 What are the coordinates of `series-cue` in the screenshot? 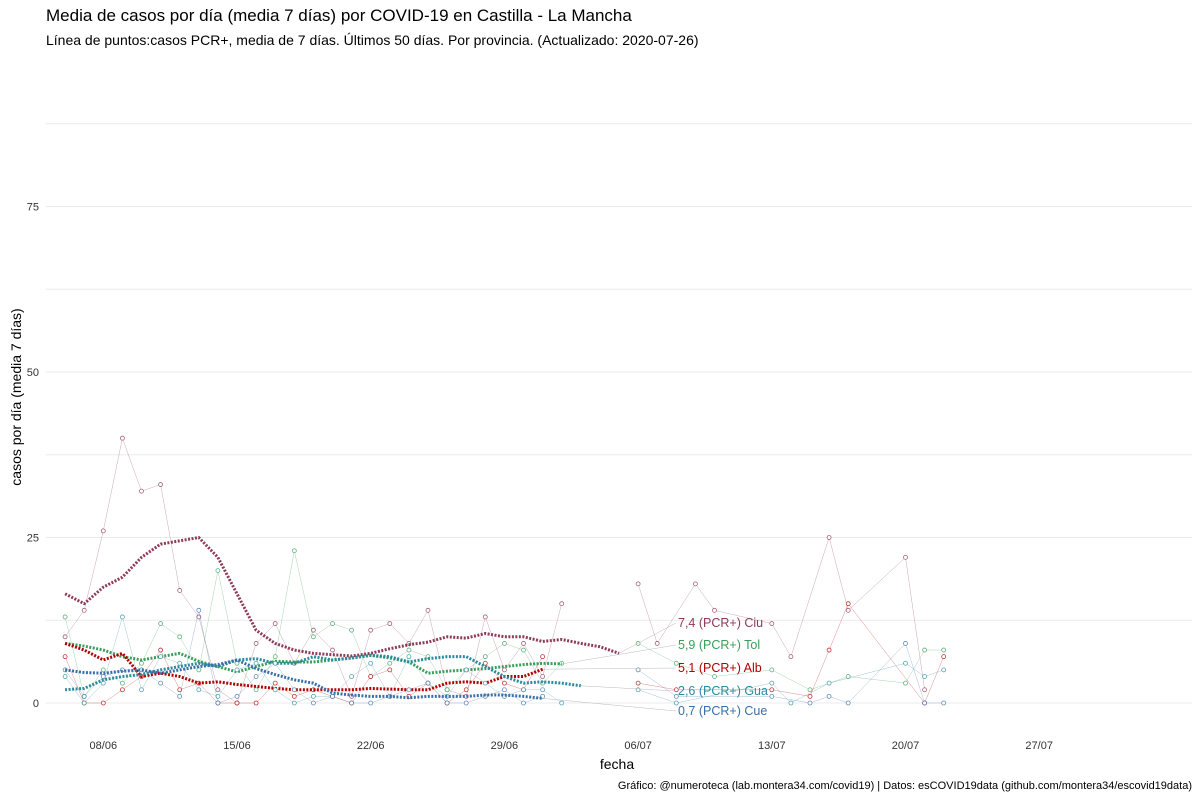 It's located at (504, 656).